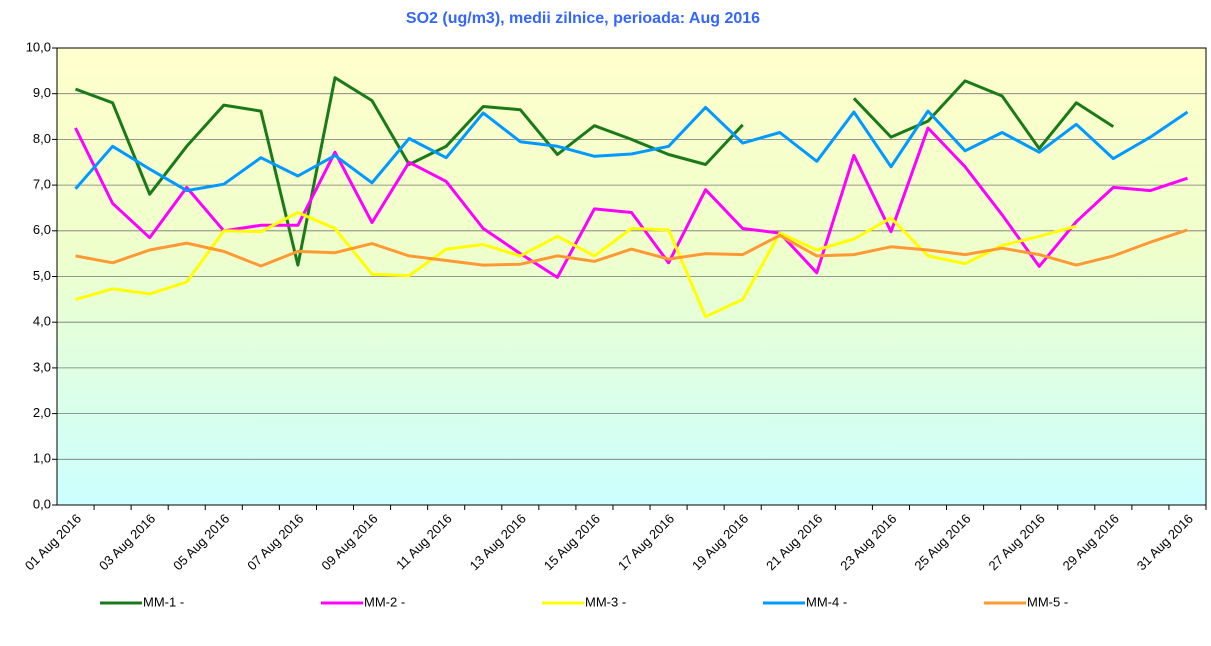 This screenshot has height=646, width=1211. What do you see at coordinates (826, 601) in the screenshot?
I see `legend-label: MM-4 -` at bounding box center [826, 601].